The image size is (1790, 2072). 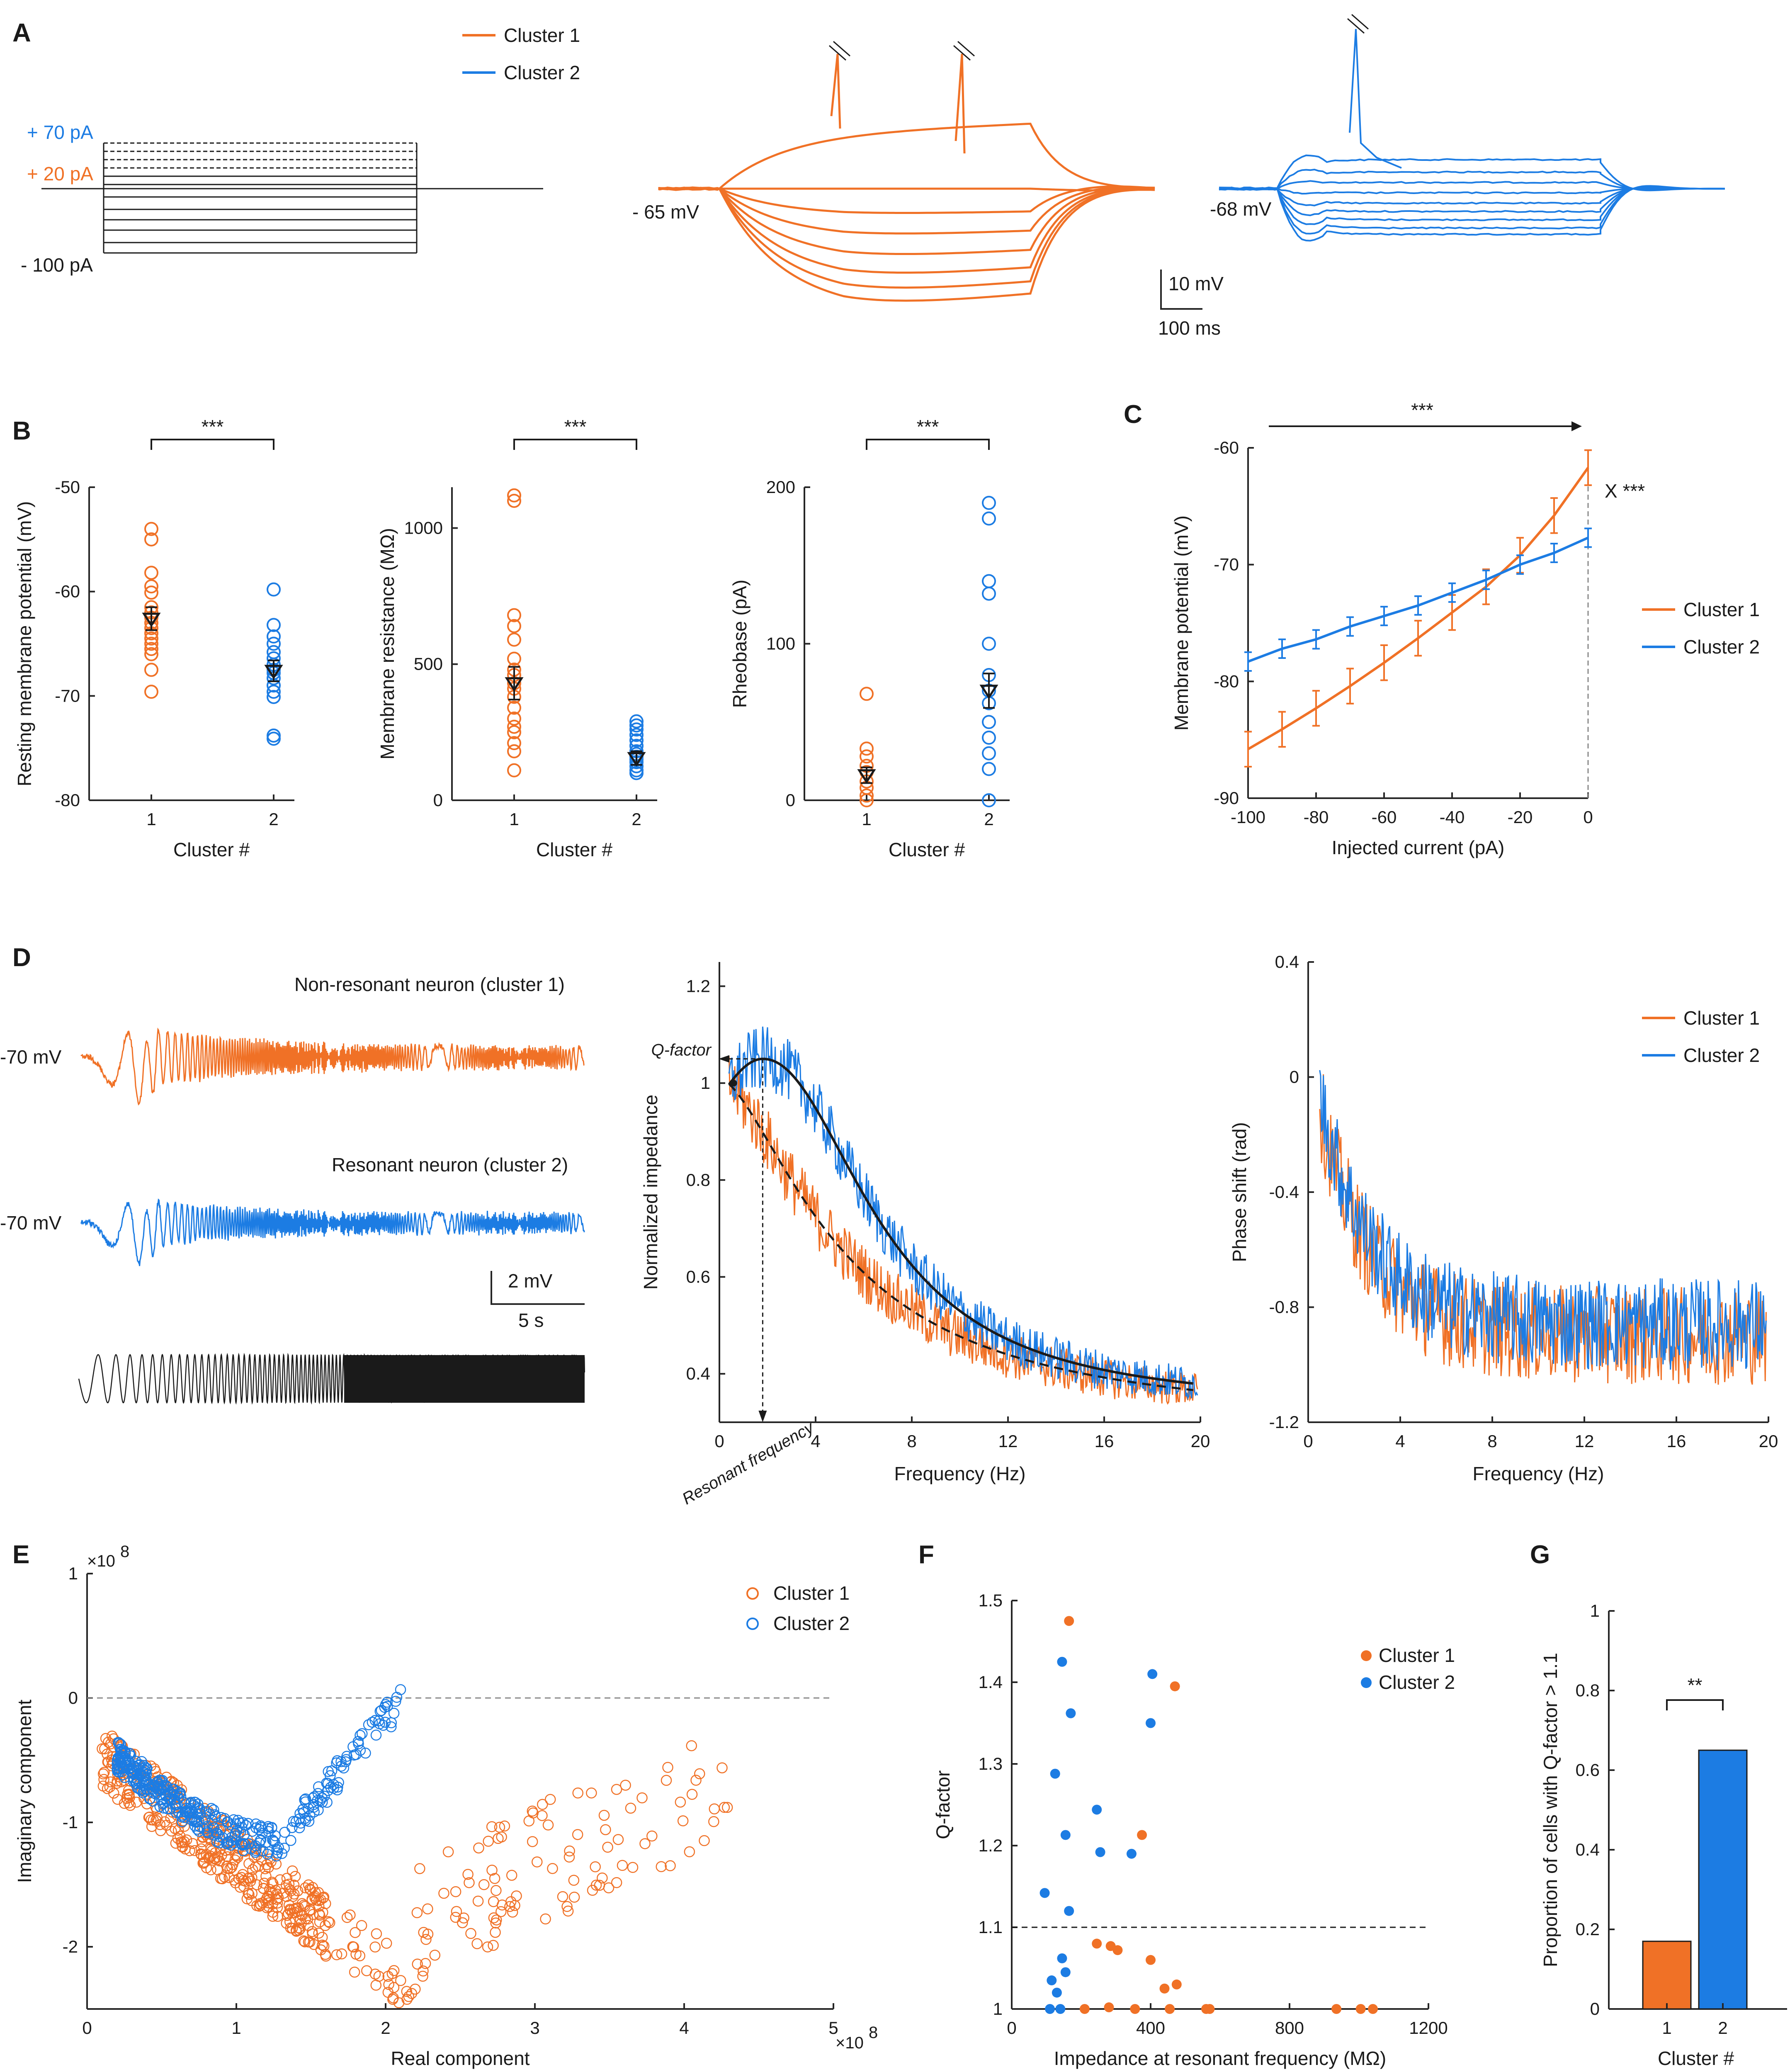 I want to click on cluster2-trace, so click(x=1472, y=201).